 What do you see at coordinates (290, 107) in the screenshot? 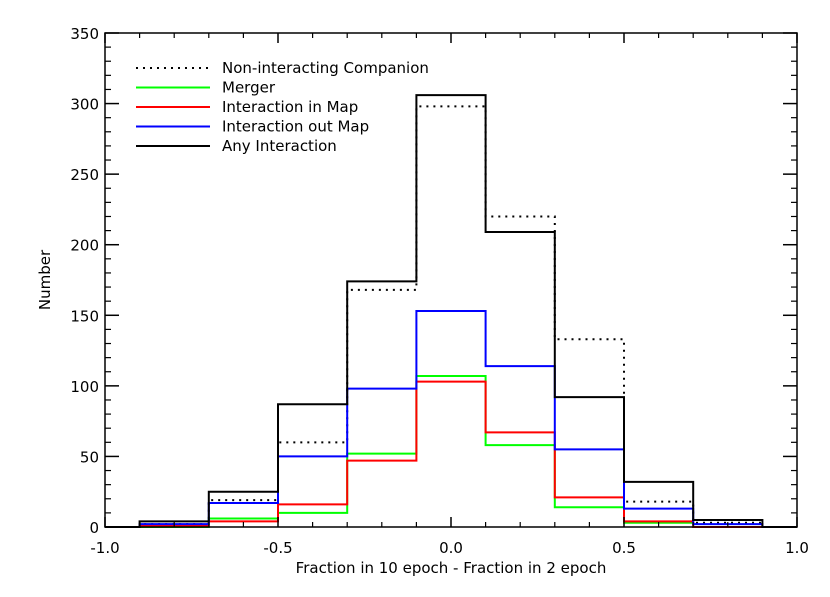
I see `legend-label: Interaction in Map` at bounding box center [290, 107].